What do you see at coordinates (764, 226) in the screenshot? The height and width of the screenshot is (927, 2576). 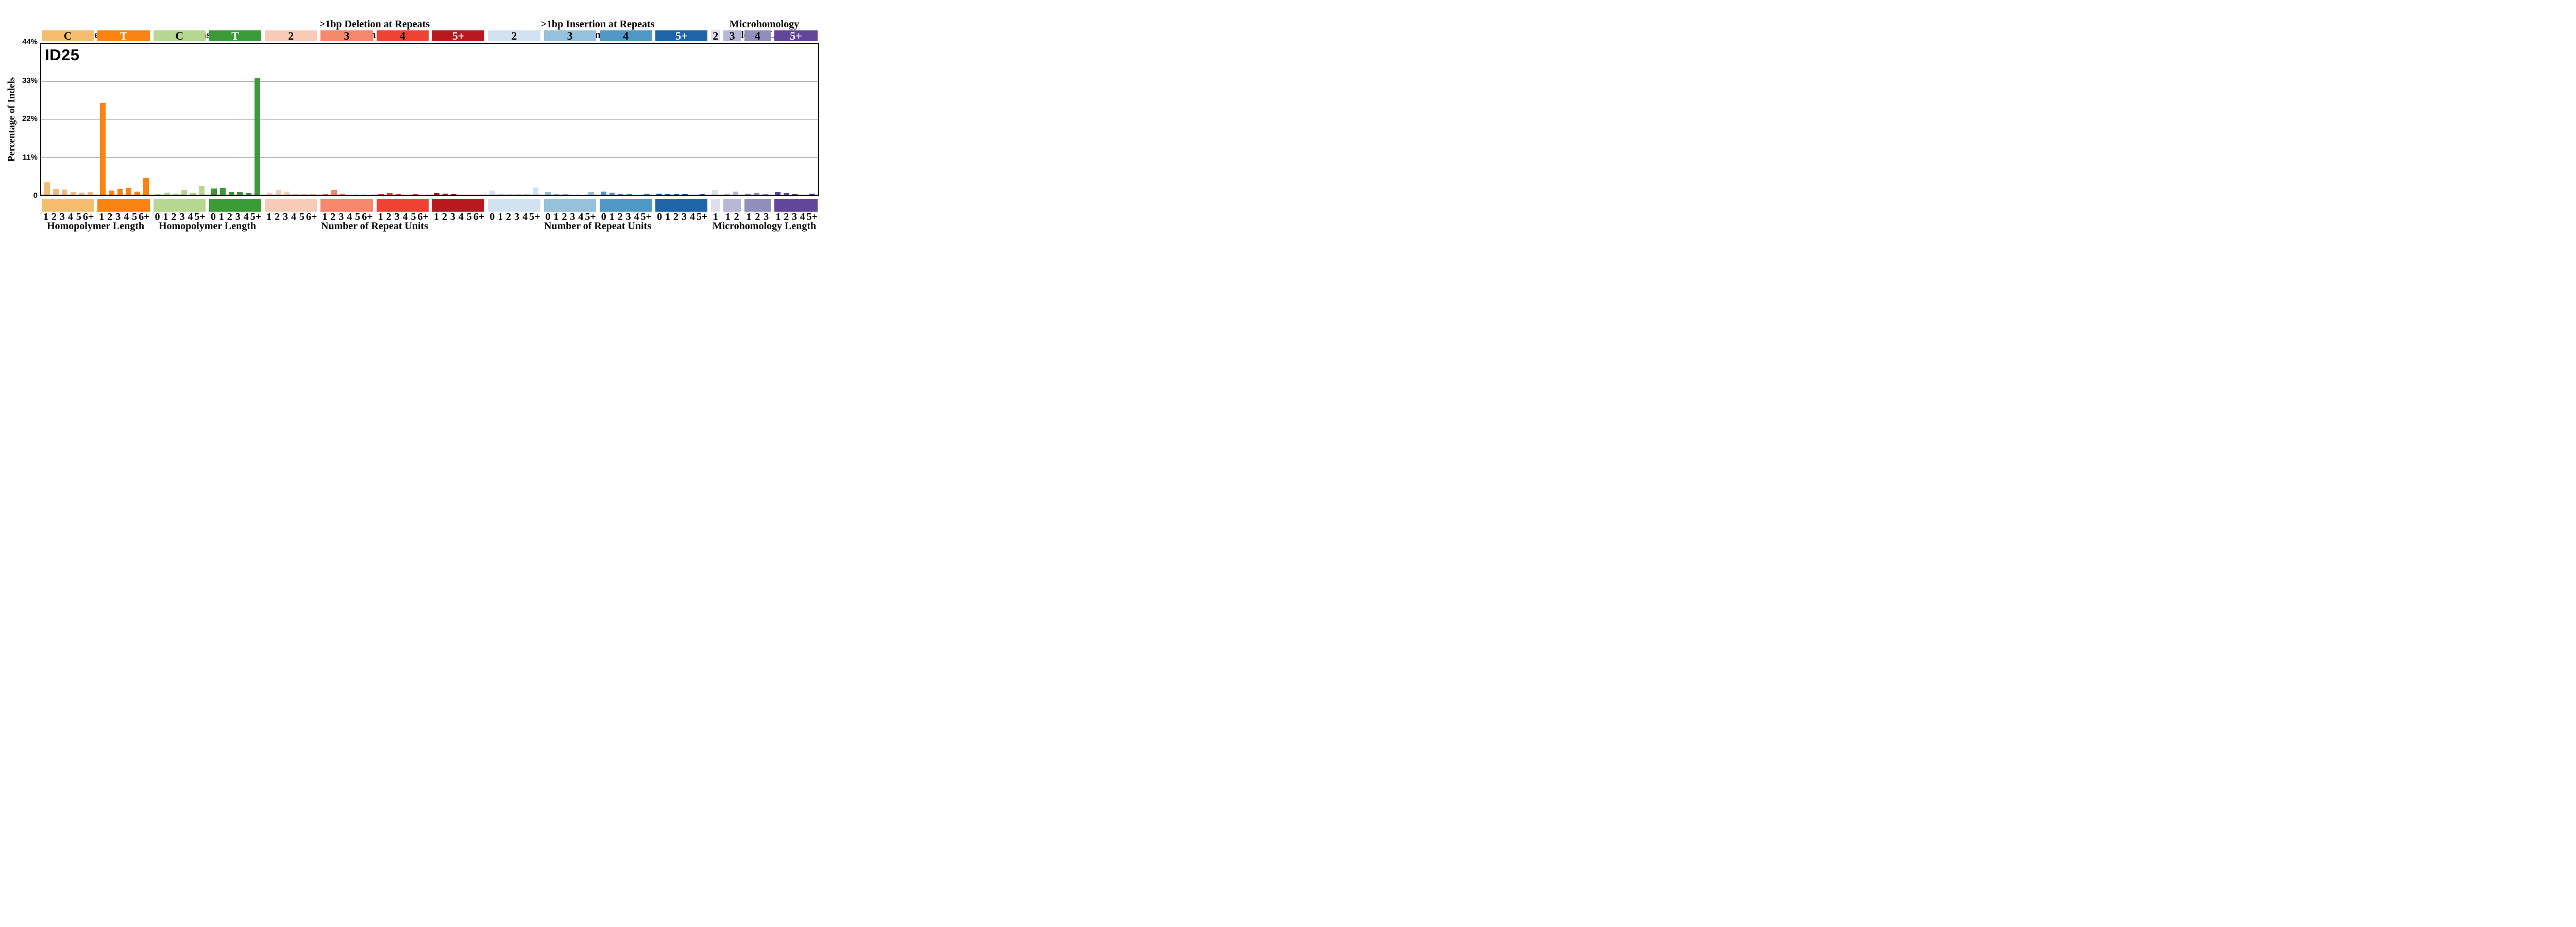 I see `group-bottom-label: Microhomology Length` at bounding box center [764, 226].